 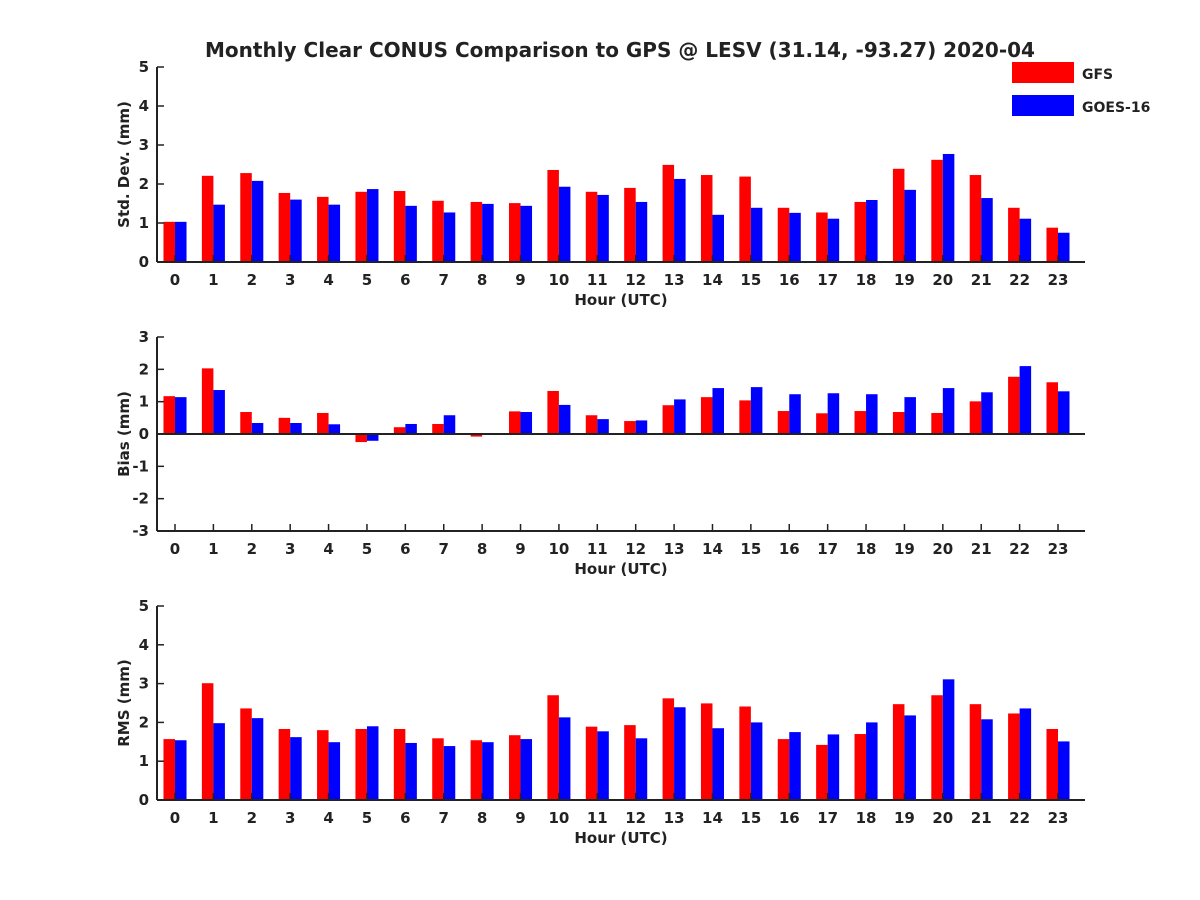 What do you see at coordinates (367, 280) in the screenshot?
I see `x-tick-label: 5` at bounding box center [367, 280].